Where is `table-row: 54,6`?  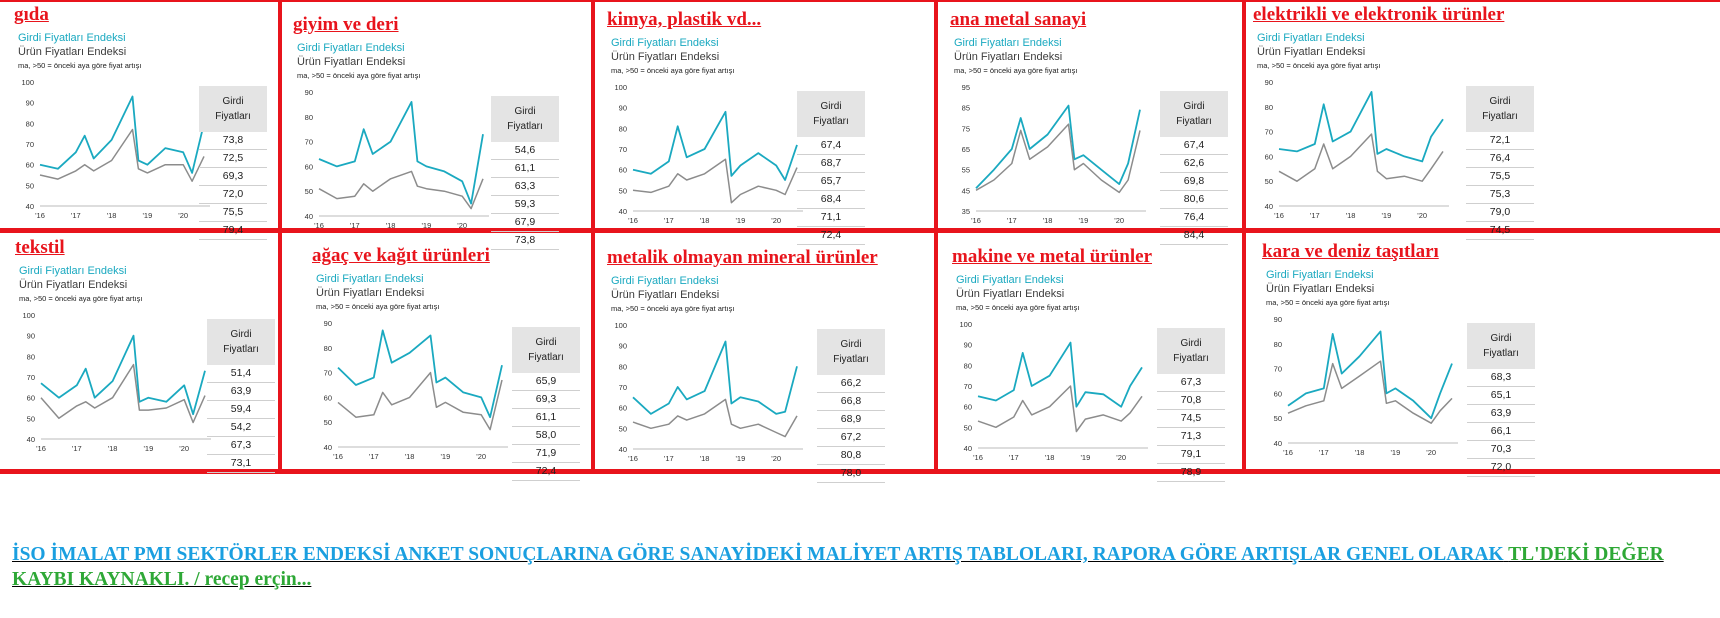
table-row: 54,6 is located at coordinates (525, 151).